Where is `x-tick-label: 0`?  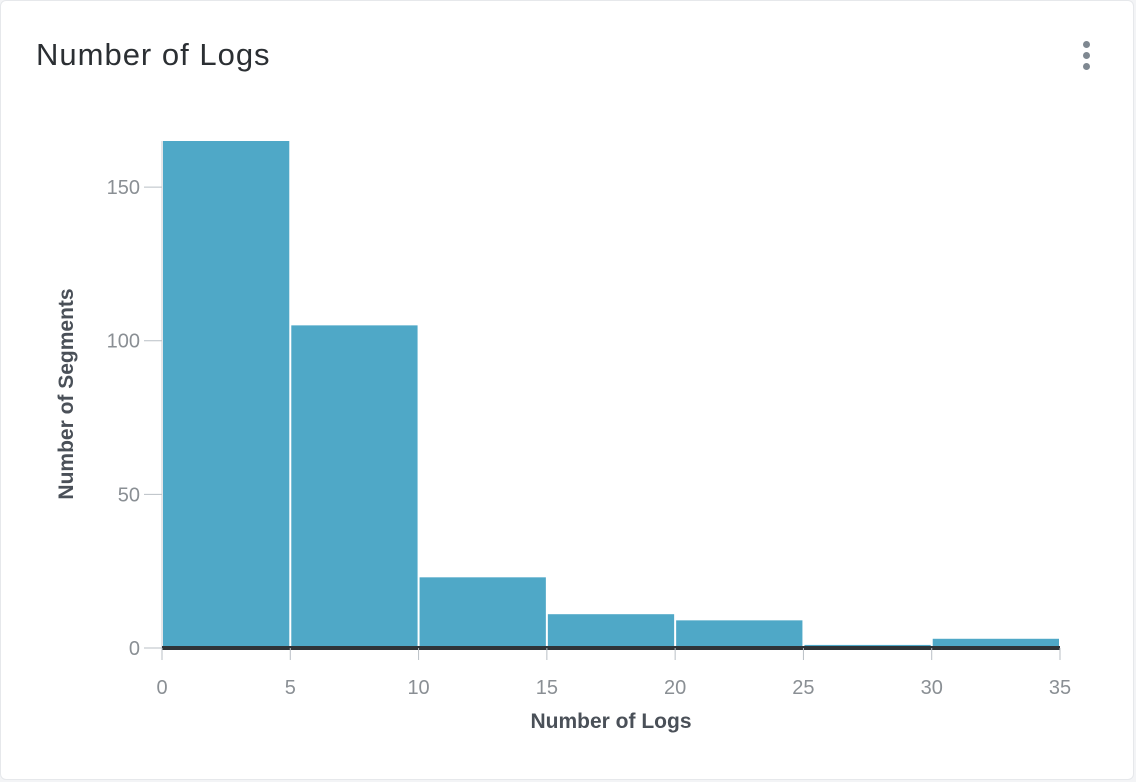
x-tick-label: 0 is located at coordinates (161, 688).